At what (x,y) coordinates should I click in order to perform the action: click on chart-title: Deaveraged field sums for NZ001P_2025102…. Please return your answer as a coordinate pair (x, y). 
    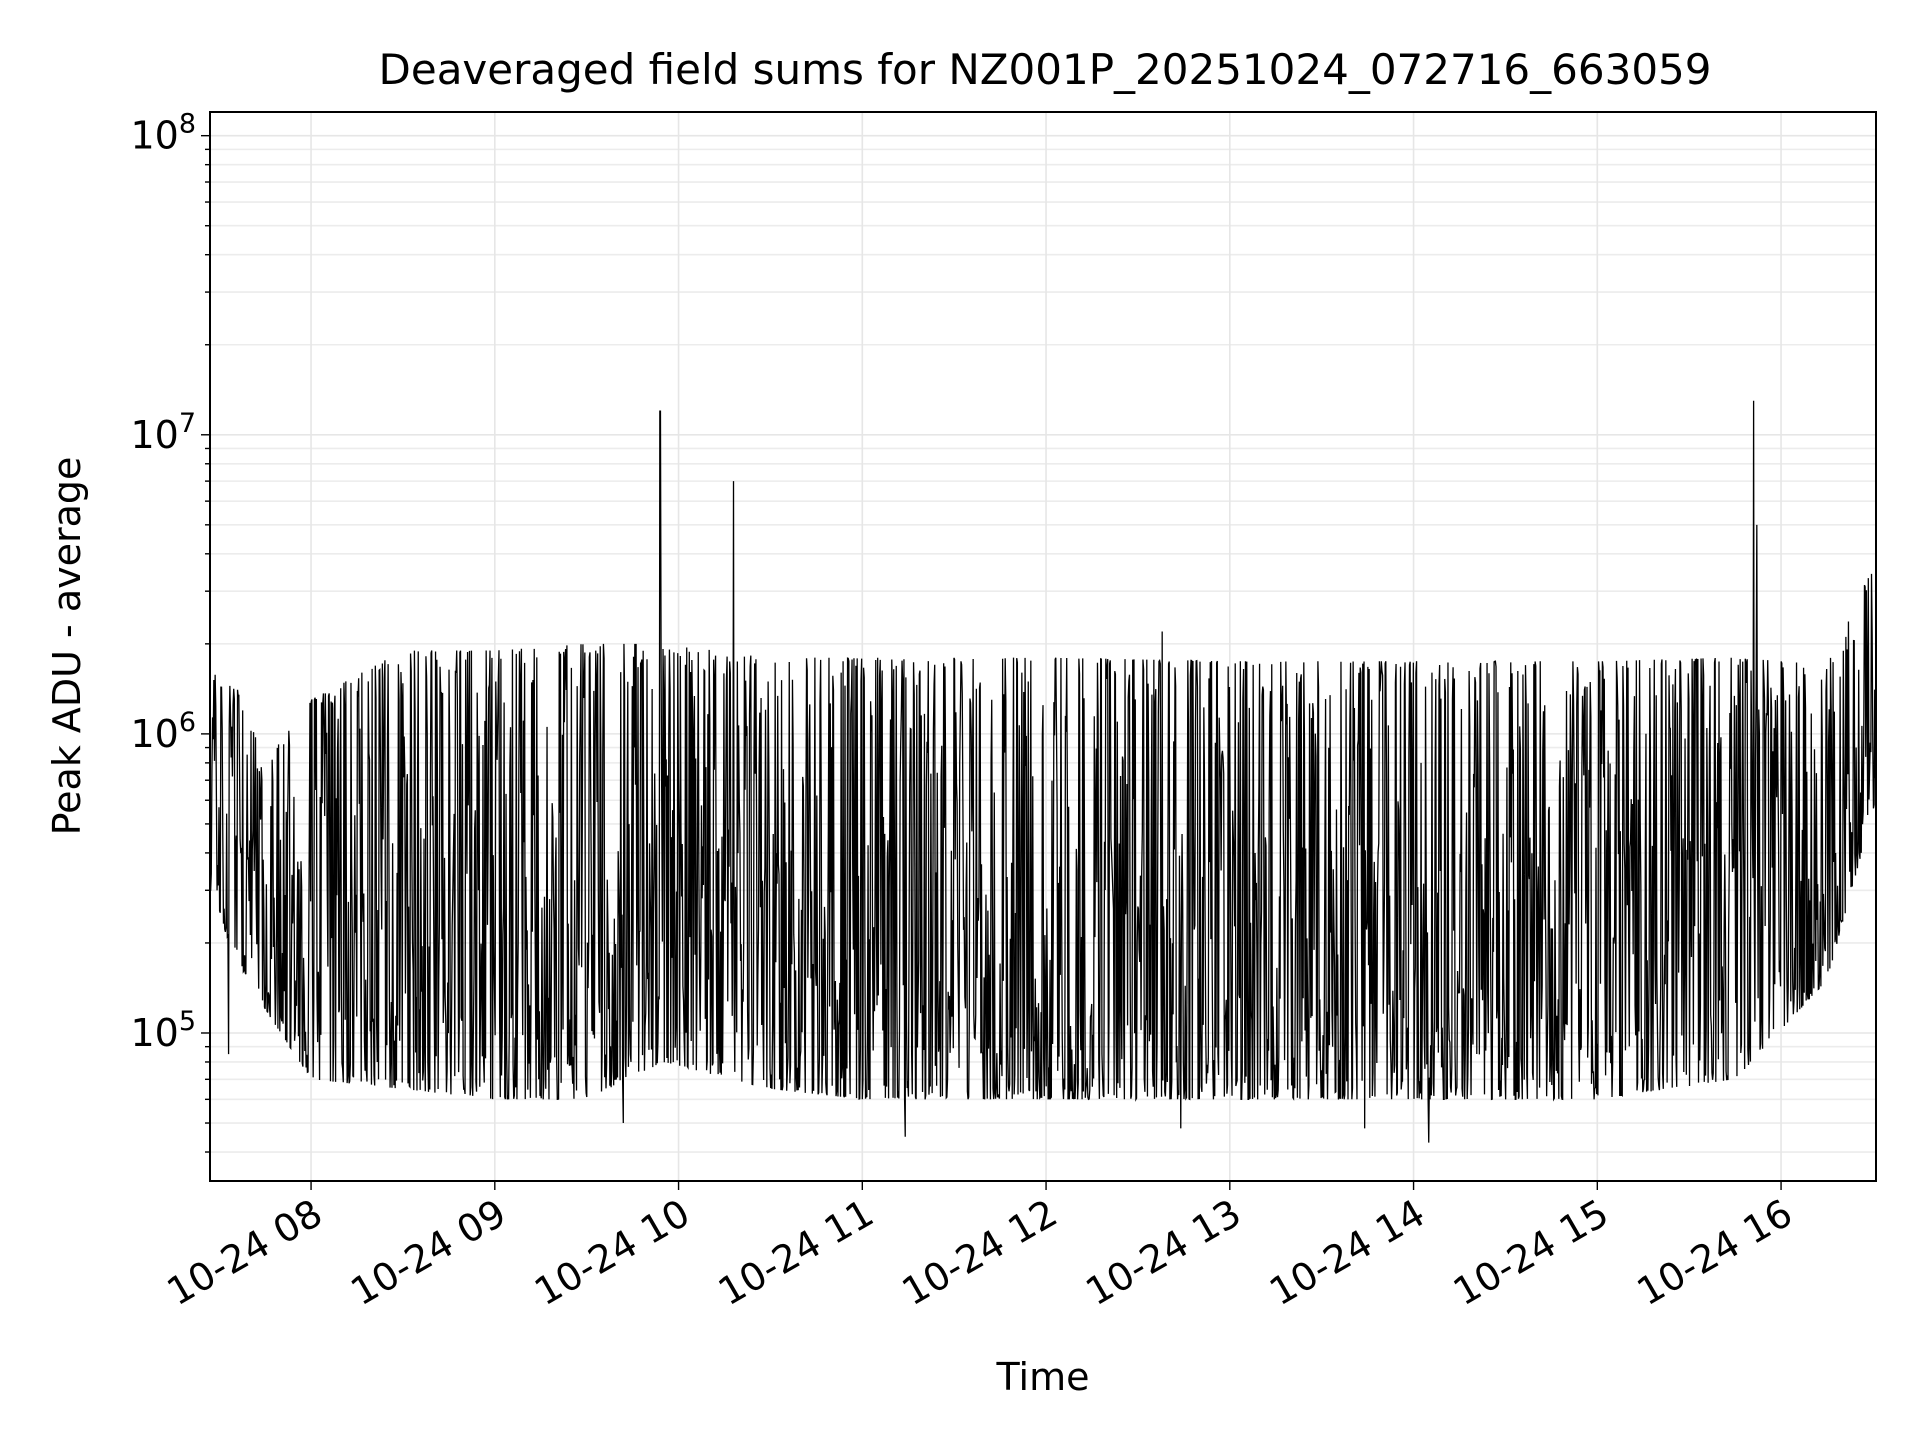
    Looking at the image, I should click on (1045, 69).